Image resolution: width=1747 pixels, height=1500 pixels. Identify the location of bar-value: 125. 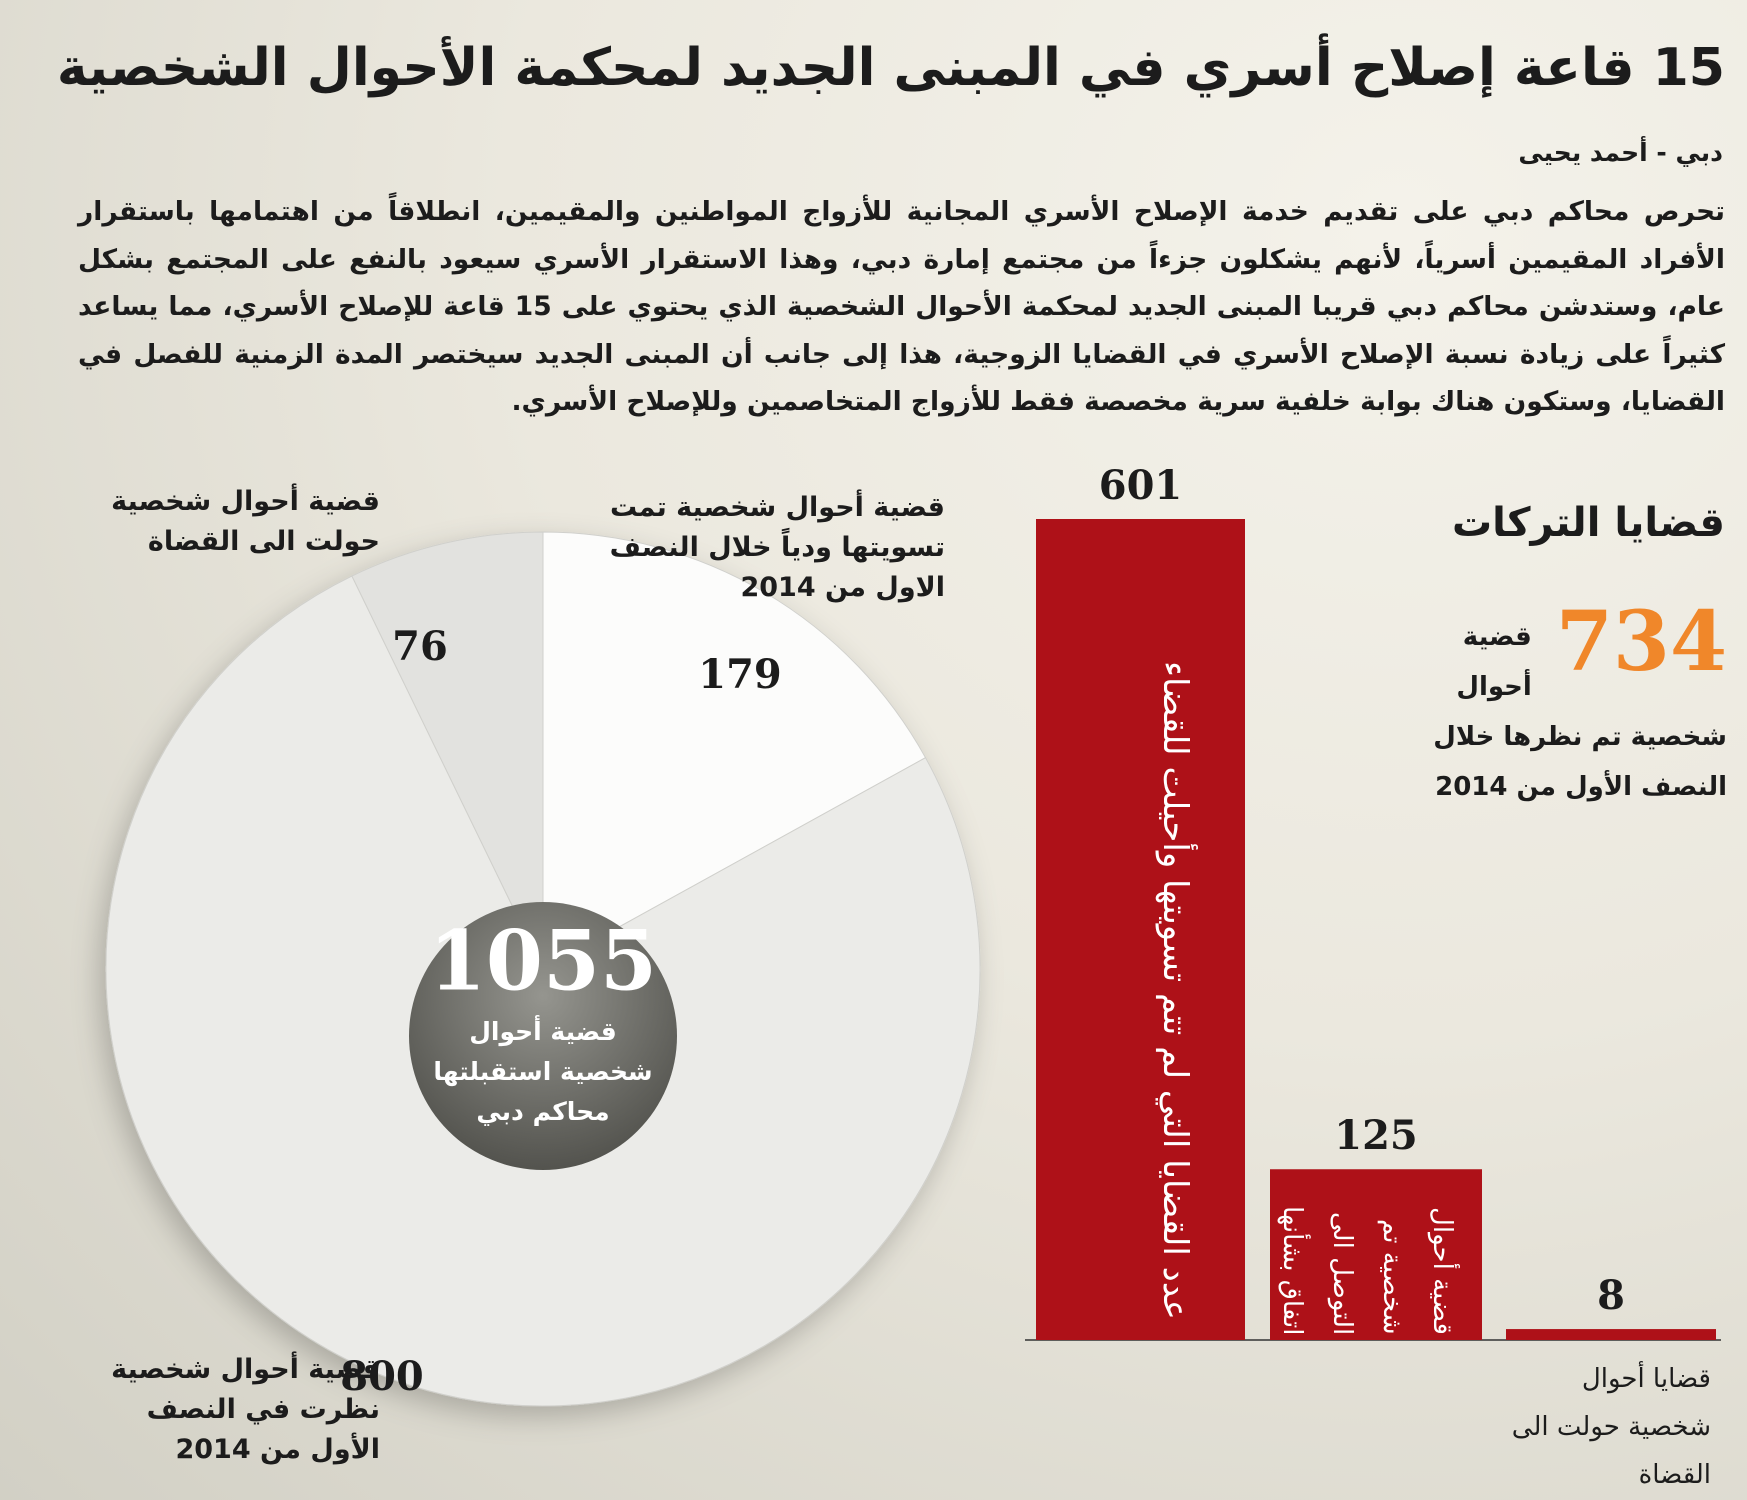
(1376, 1135).